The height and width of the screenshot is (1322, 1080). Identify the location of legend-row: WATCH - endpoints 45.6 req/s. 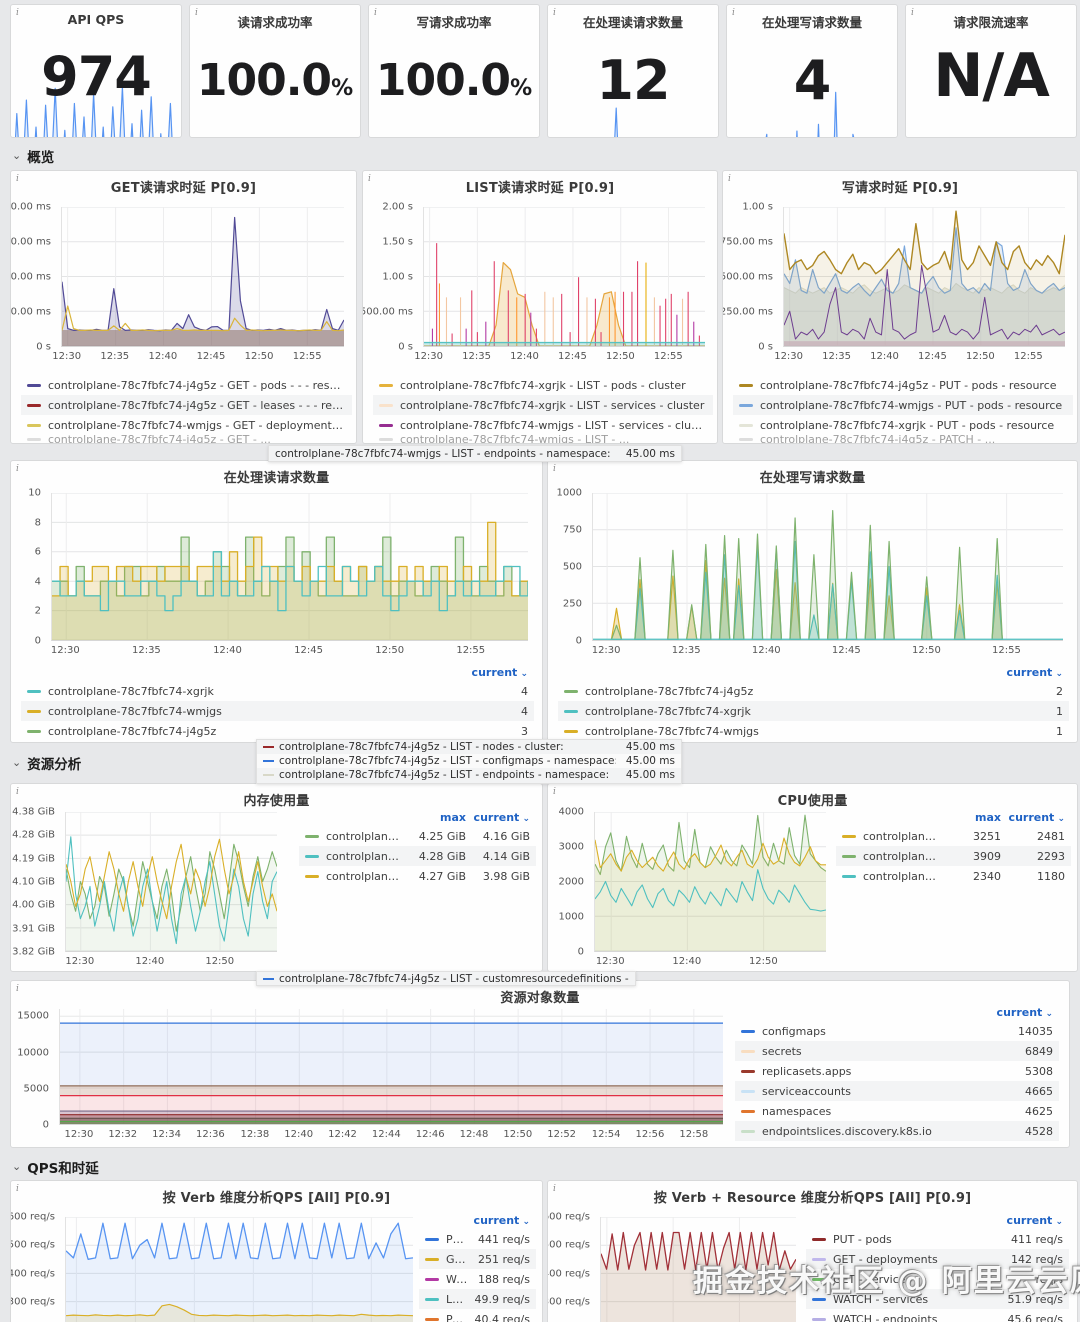
(937, 1315).